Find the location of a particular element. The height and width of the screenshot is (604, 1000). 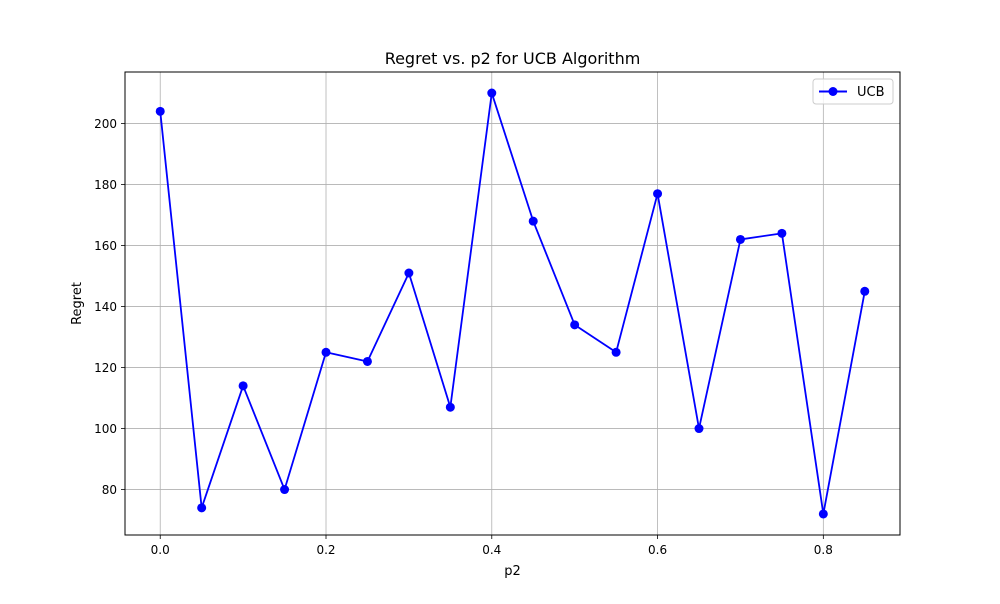

x-axis-label: p2 is located at coordinates (512, 571).